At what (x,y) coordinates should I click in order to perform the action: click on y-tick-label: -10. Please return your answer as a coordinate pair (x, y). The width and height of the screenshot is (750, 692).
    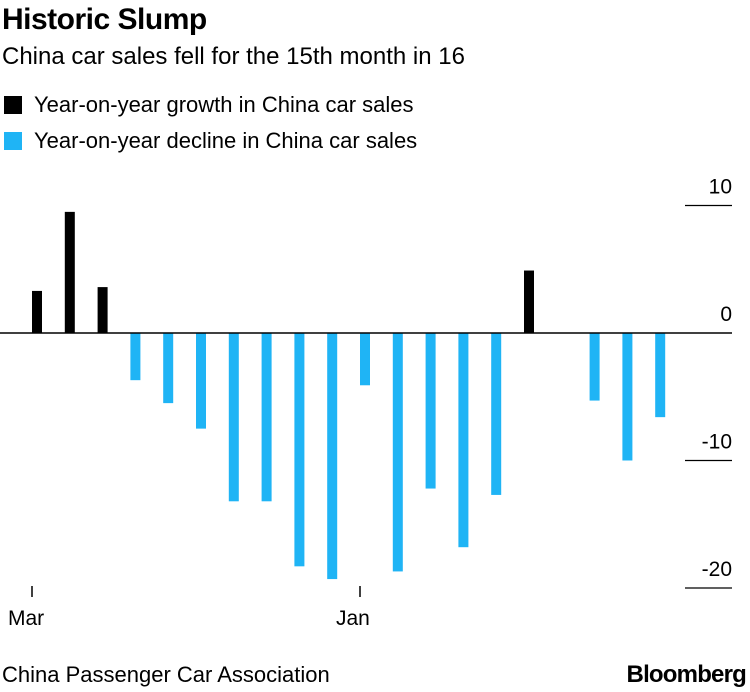
    Looking at the image, I should click on (717, 442).